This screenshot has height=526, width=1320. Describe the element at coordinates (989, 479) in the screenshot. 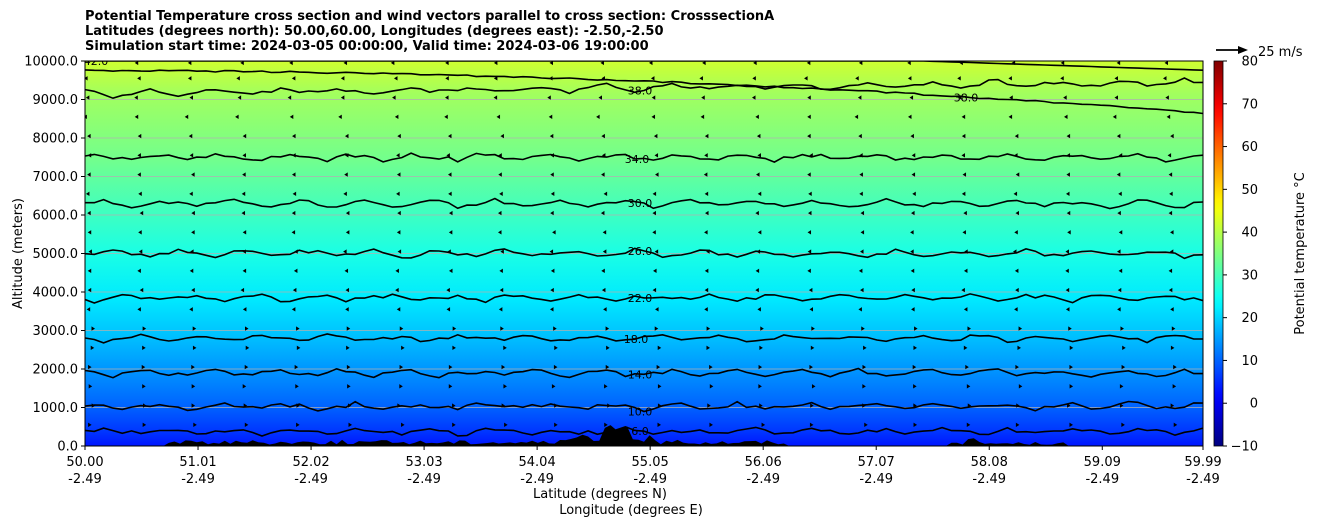

I see `x-tick-label-lon: -2.49` at that location.